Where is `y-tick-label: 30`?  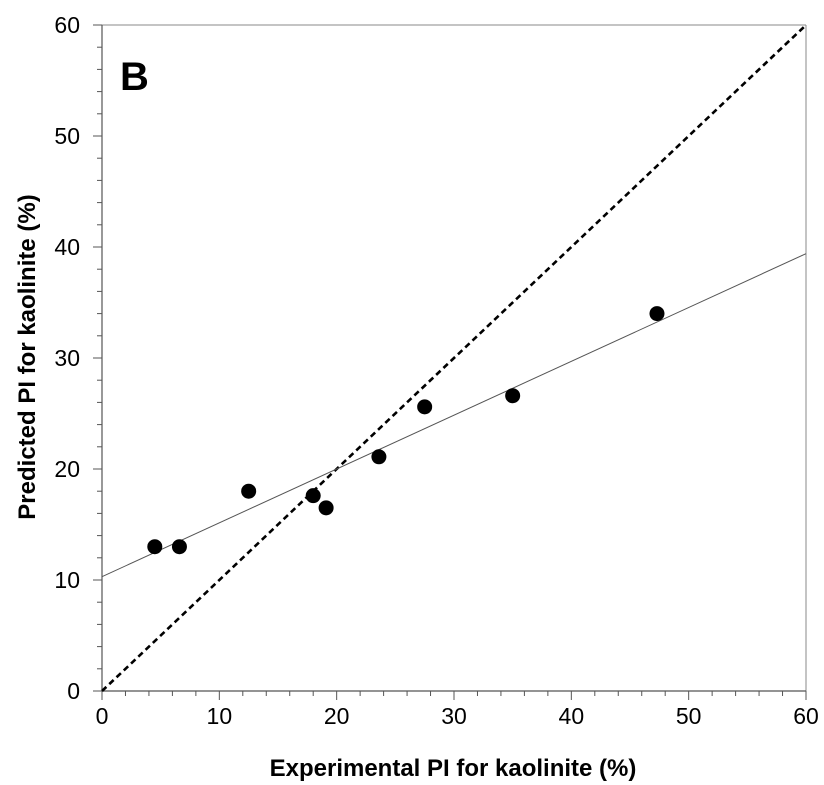 y-tick-label: 30 is located at coordinates (67, 358).